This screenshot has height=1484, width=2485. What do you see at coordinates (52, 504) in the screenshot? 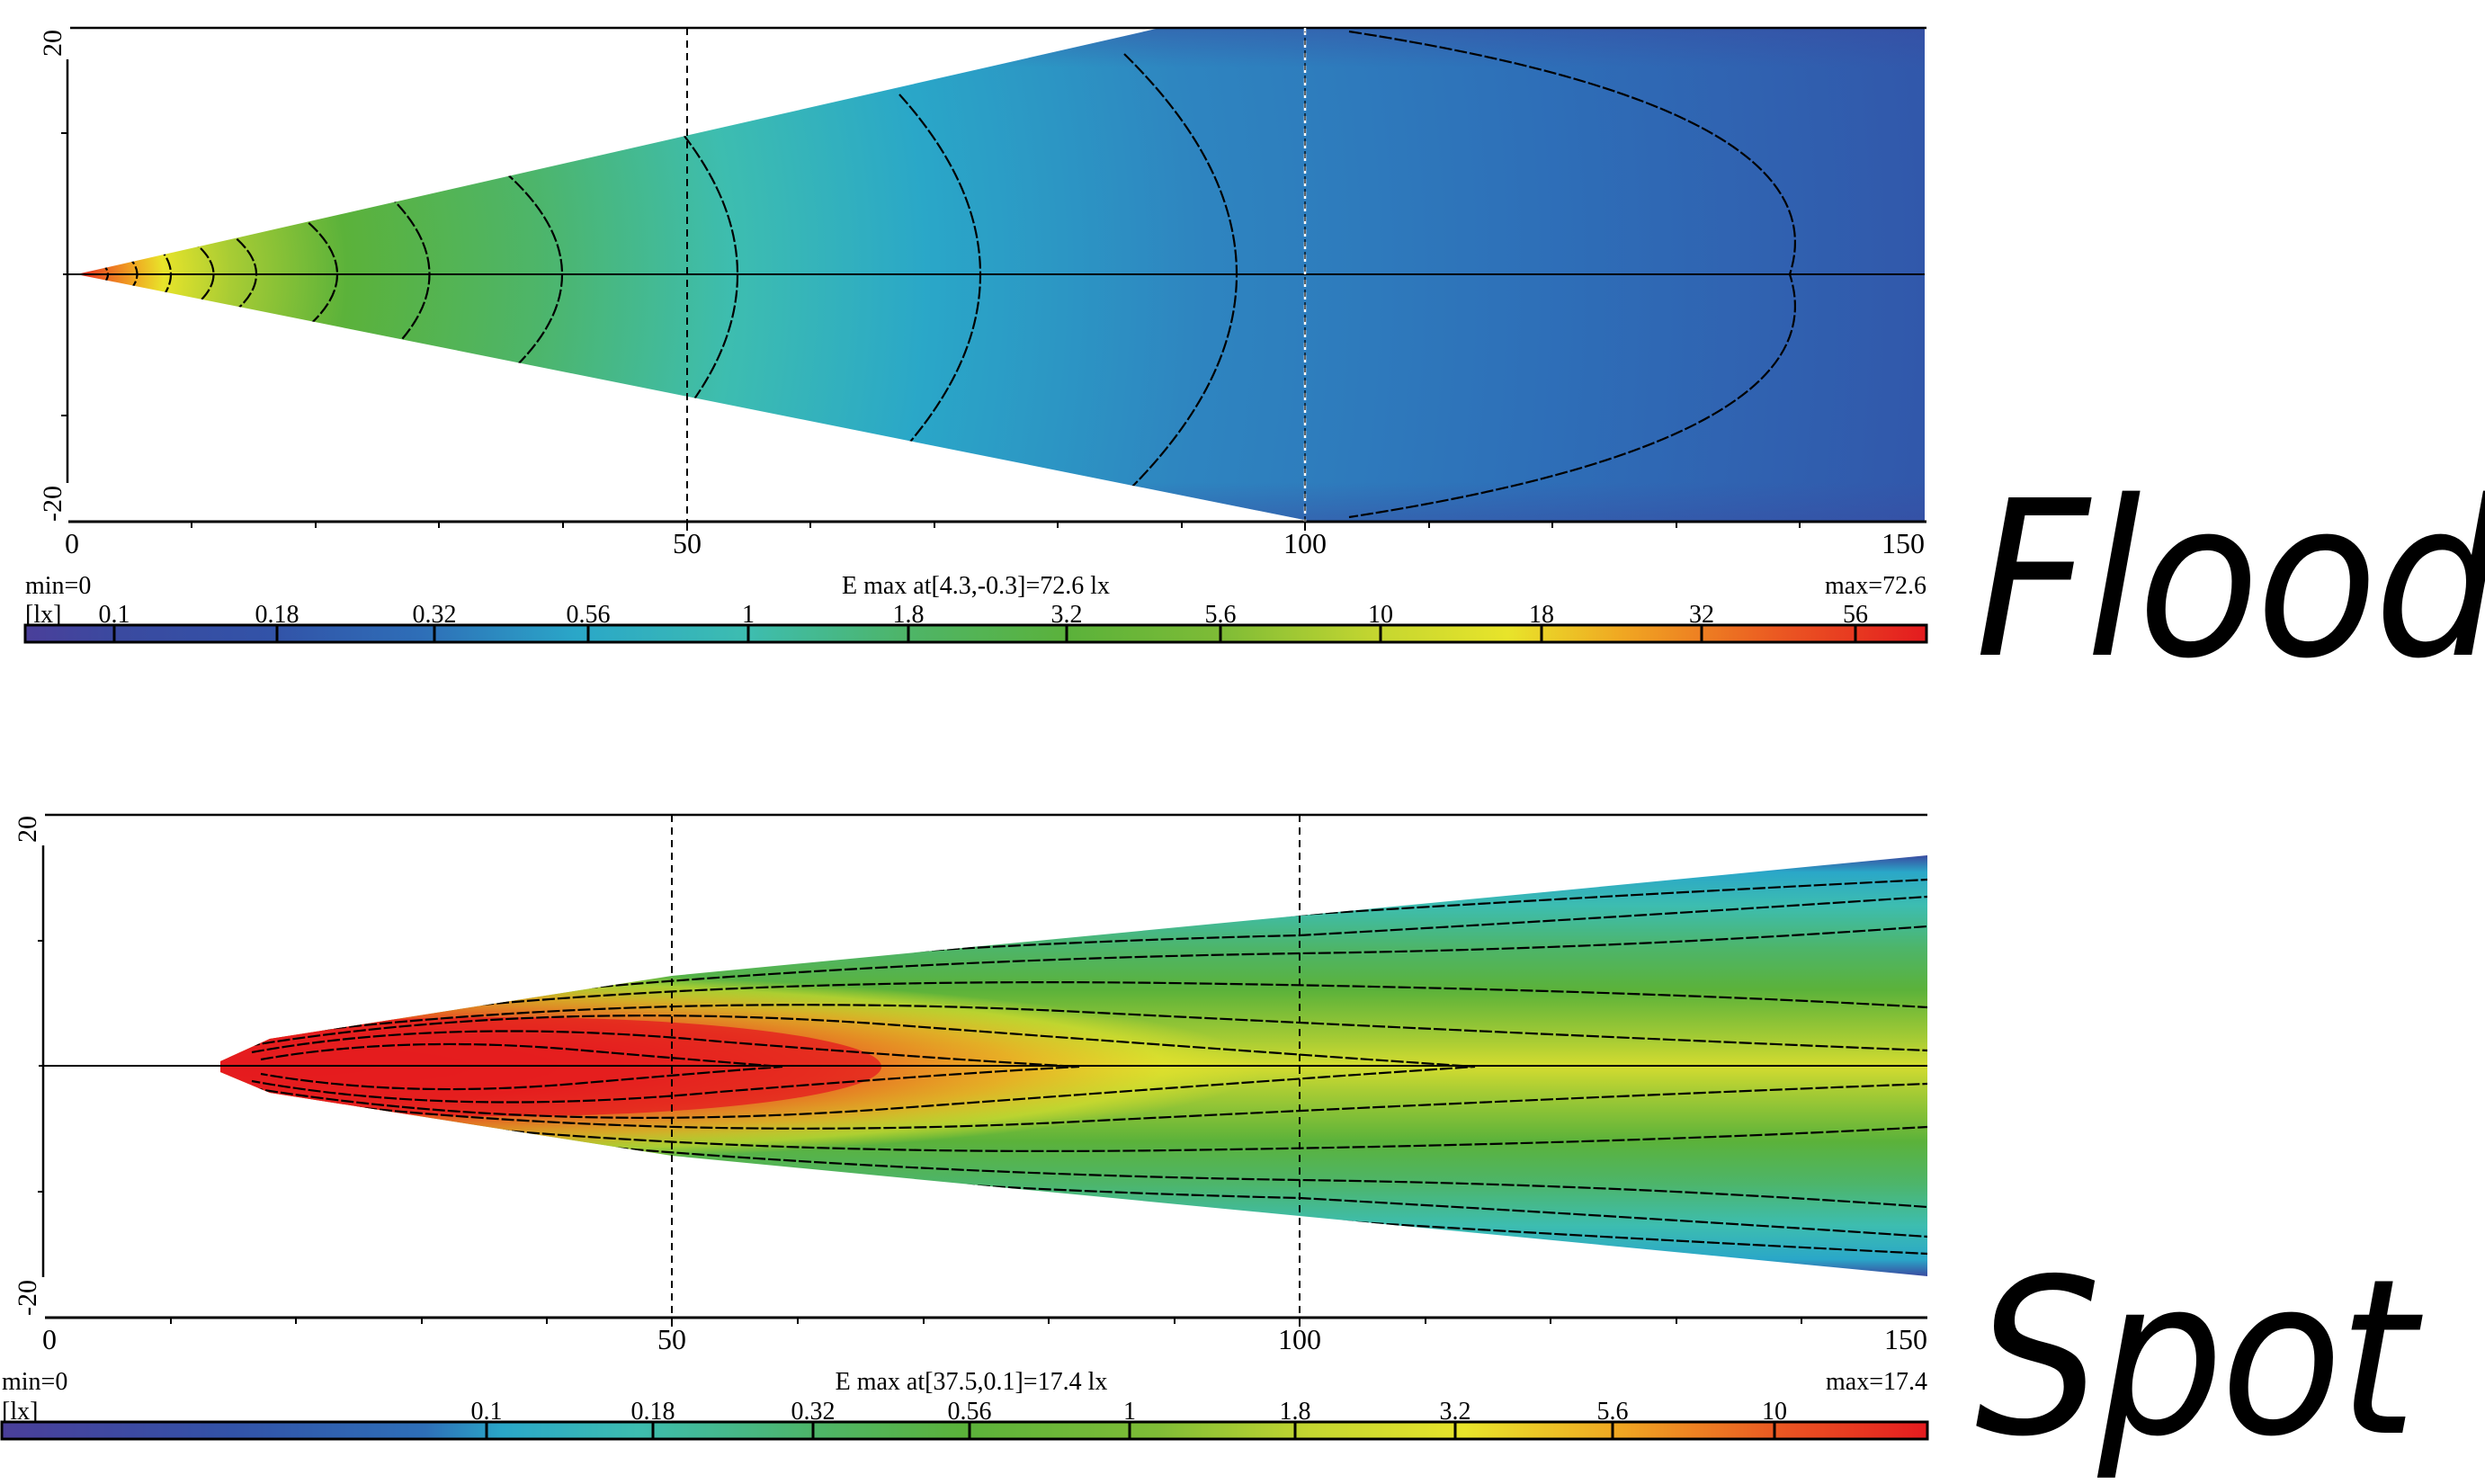
I see `flood-y-label-bottom: -20` at bounding box center [52, 504].